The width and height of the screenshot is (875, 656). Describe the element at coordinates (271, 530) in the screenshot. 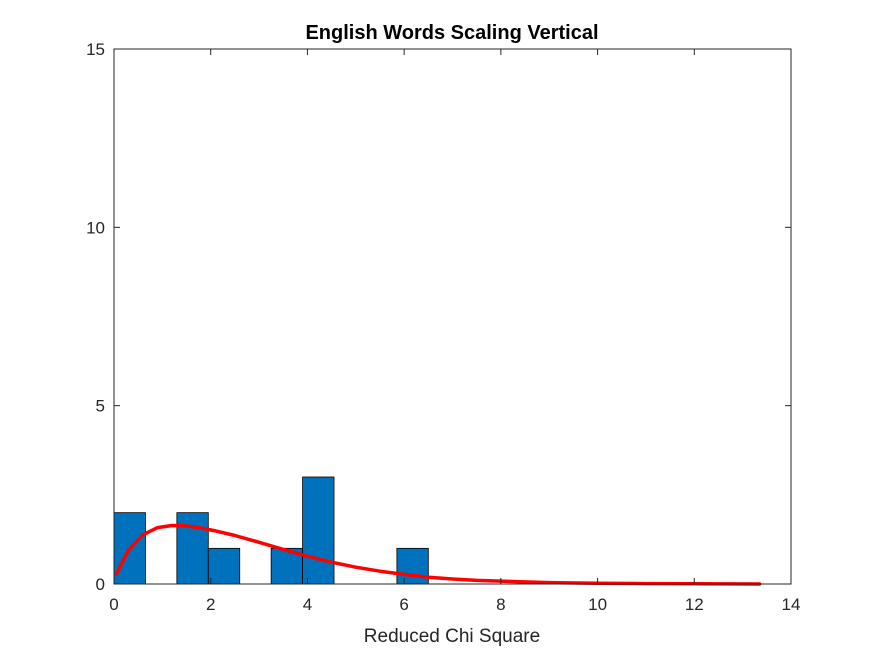

I see `histogram-bars` at that location.